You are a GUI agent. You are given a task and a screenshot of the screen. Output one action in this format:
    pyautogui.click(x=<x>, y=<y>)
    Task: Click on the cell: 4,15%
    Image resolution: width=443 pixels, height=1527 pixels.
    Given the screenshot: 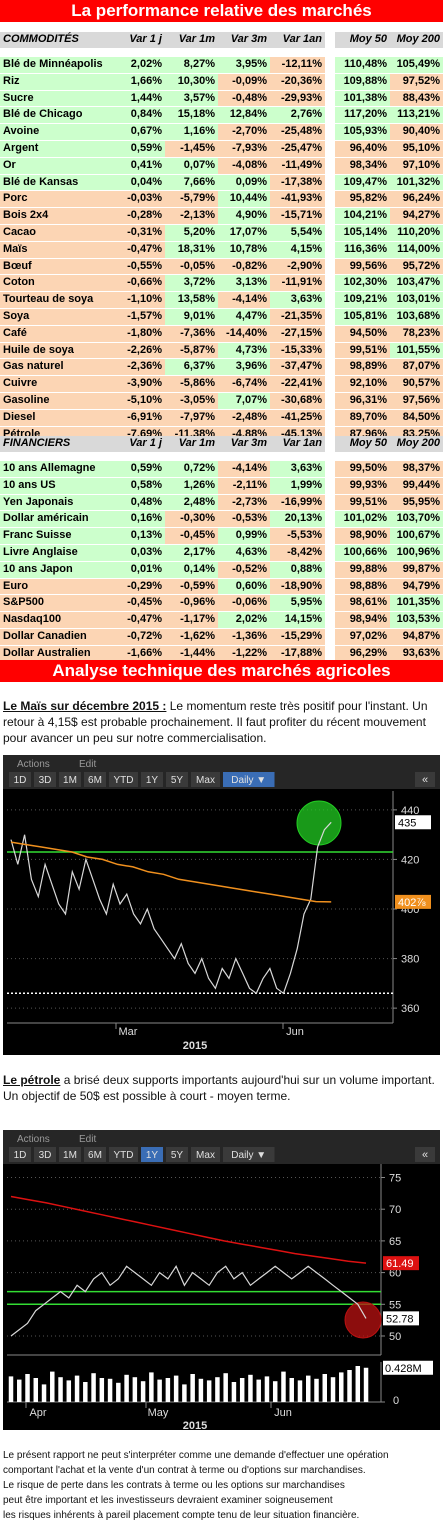 What is the action you would take?
    pyautogui.click(x=297, y=250)
    